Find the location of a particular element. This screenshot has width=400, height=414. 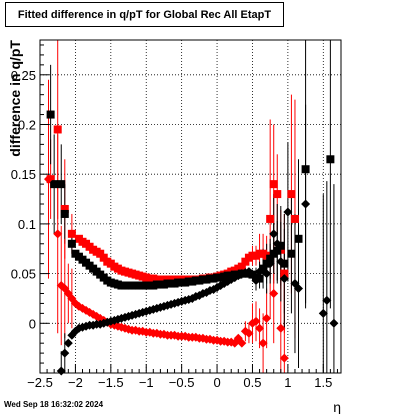

x-tick-label: −2.5 is located at coordinates (40, 382).